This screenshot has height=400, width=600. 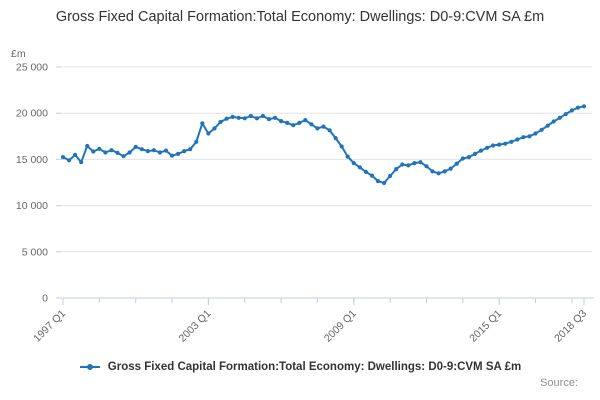 I want to click on y-axis-tick-label: 25 000, so click(x=32, y=68).